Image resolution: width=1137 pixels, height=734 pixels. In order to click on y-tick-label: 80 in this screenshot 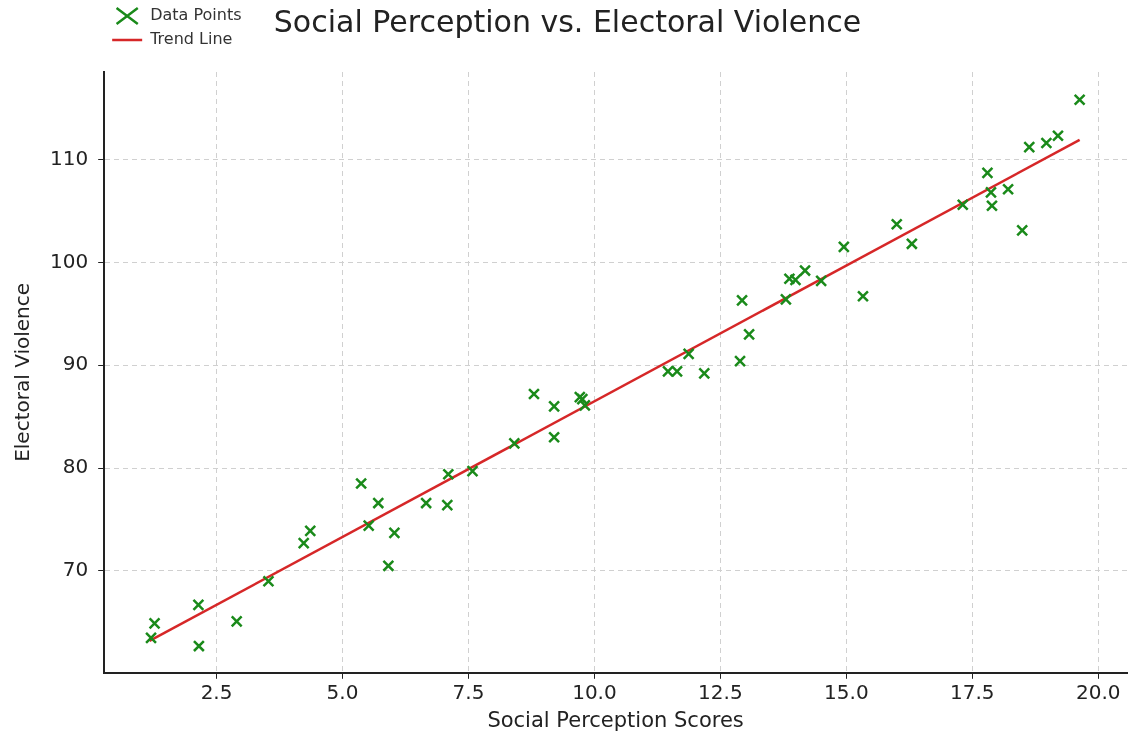, I will do `click(75, 466)`.